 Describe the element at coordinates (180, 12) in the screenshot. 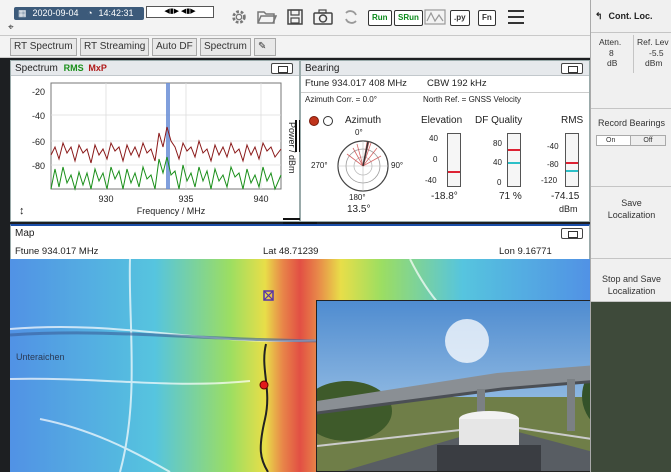

I see `status-indicator: ◀▮▶ ◀▮▶` at that location.